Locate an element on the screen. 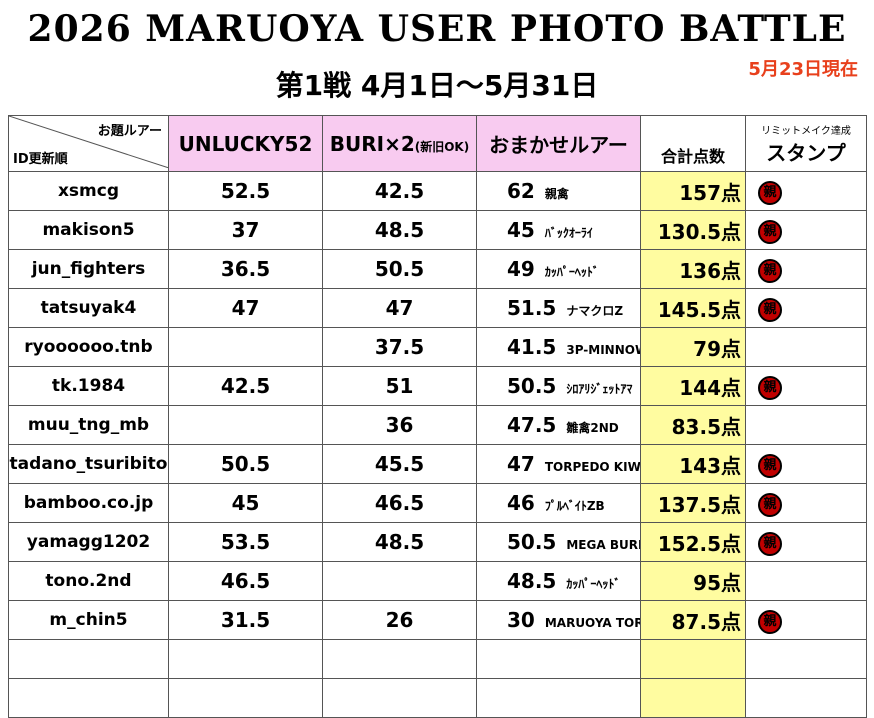 This screenshot has width=874, height=718. user-id: m_chin5 is located at coordinates (88, 620).